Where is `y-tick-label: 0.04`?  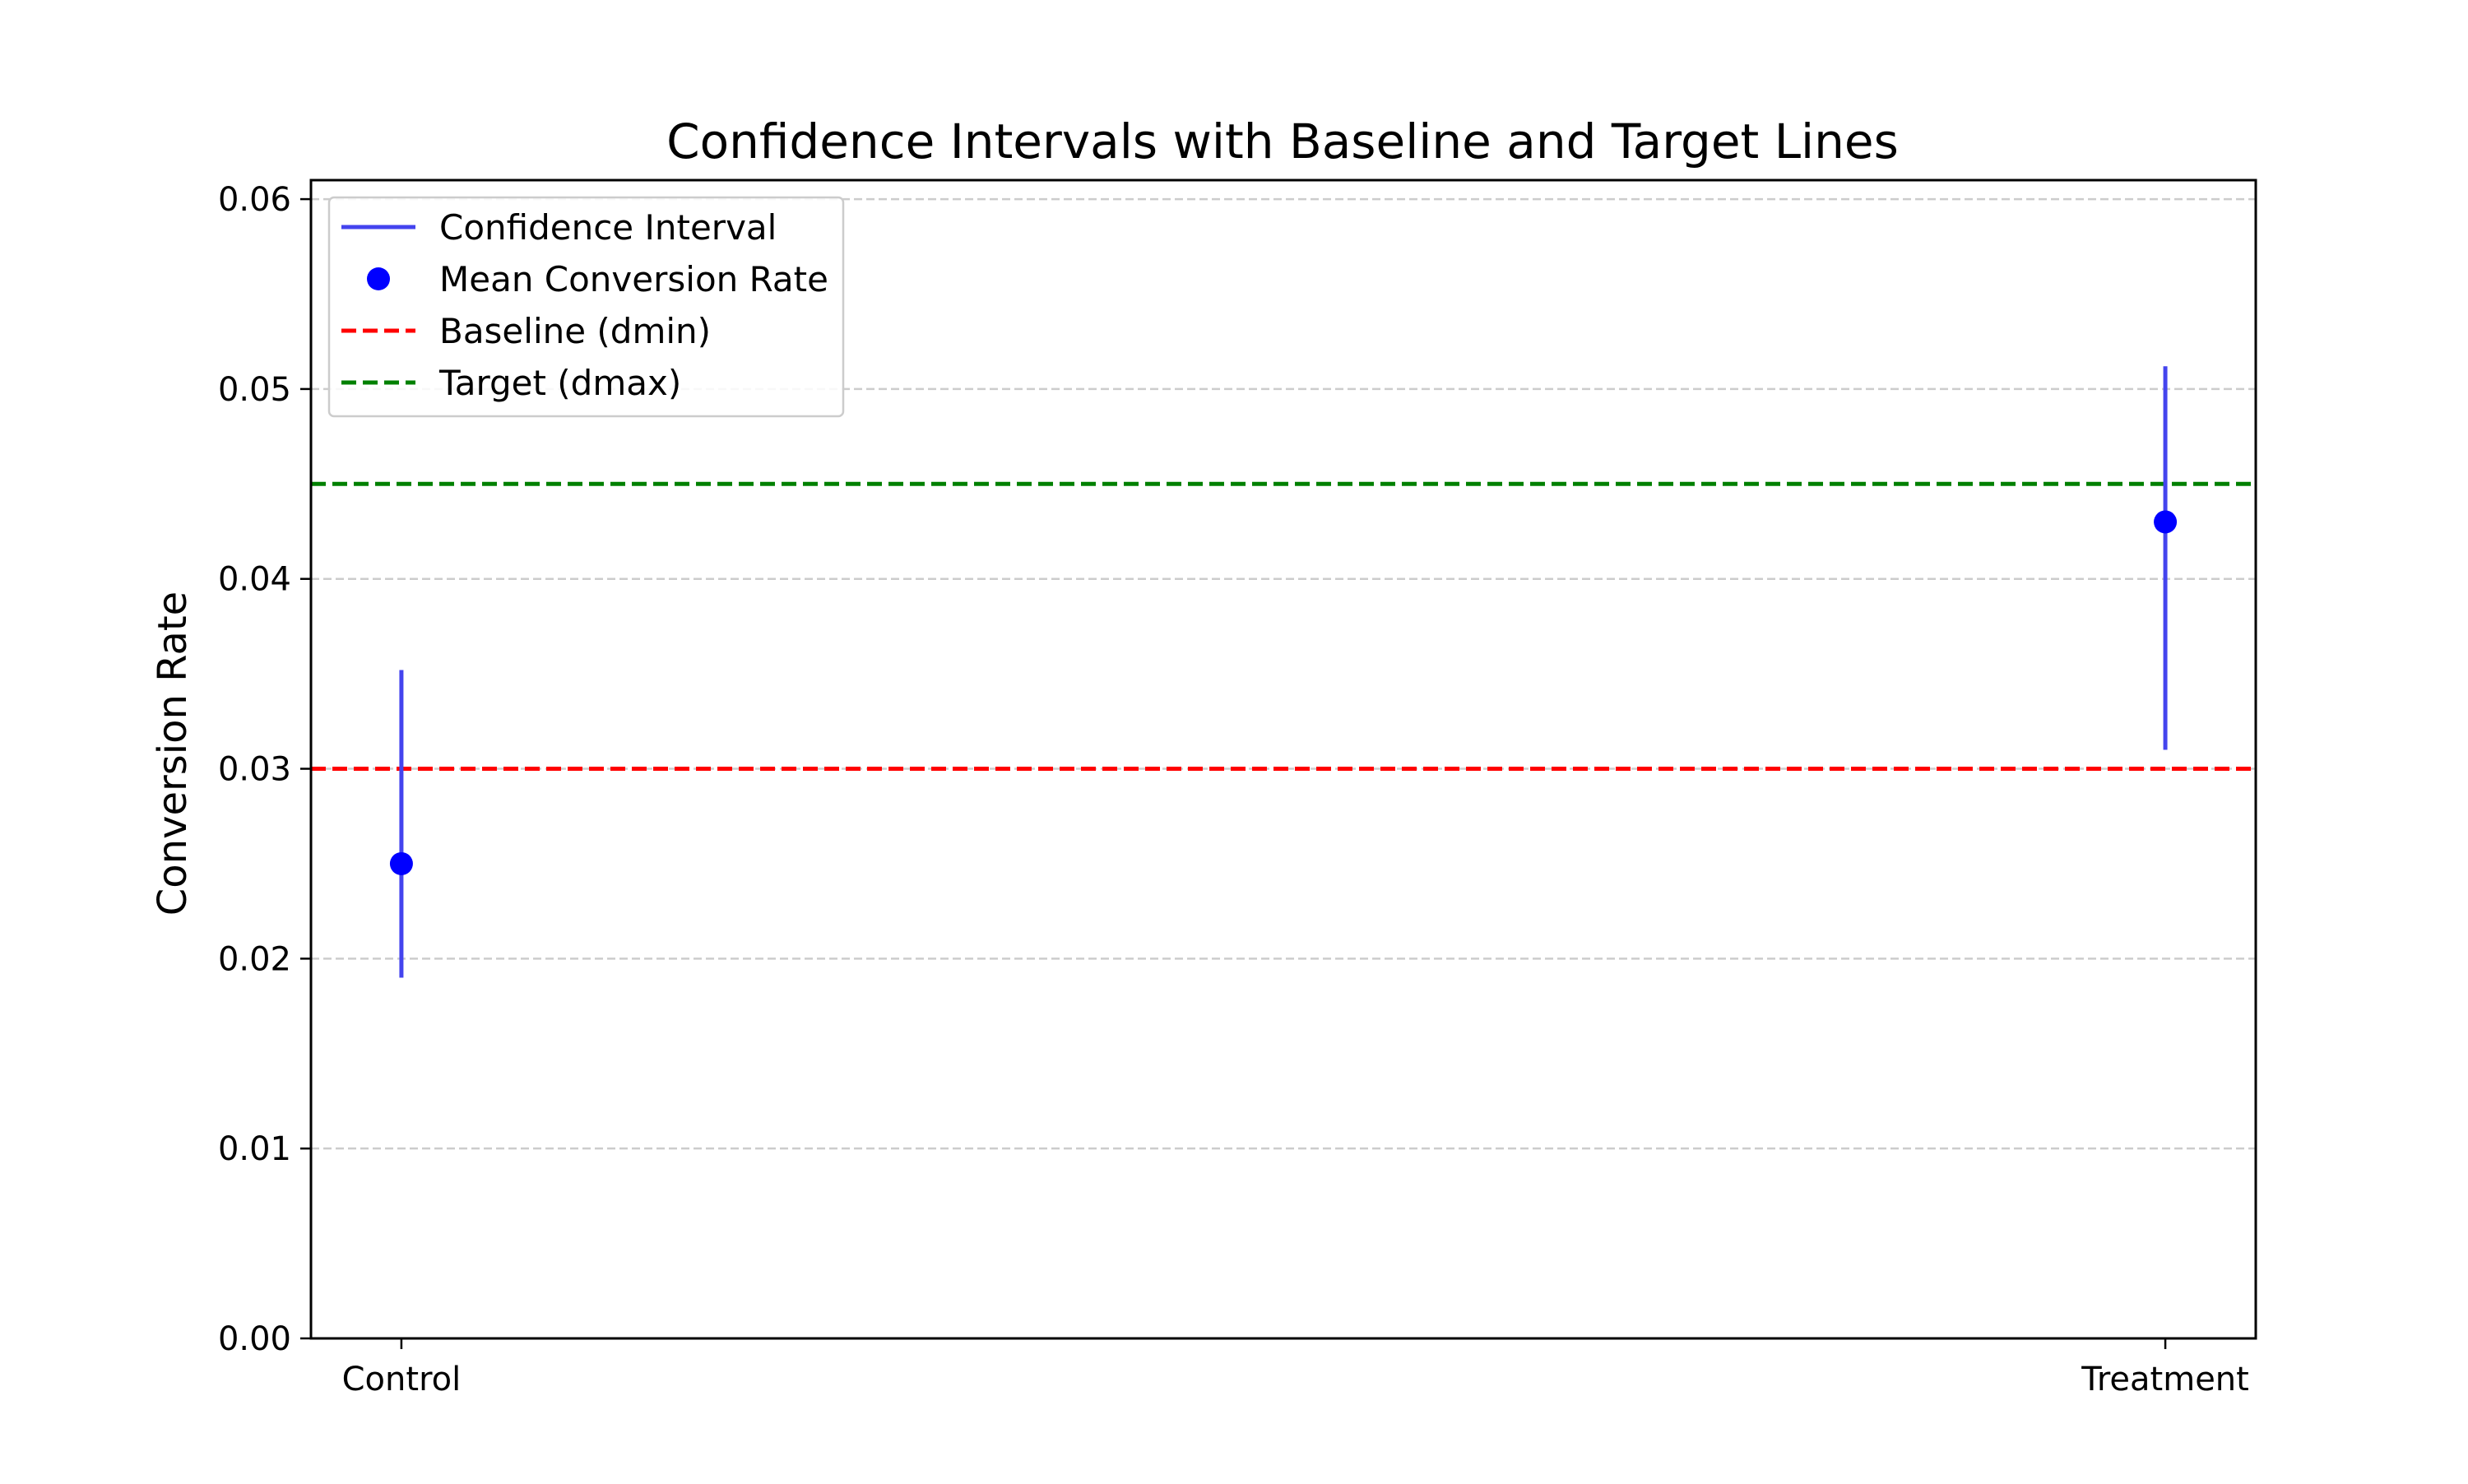
y-tick-label: 0.04 is located at coordinates (254, 580).